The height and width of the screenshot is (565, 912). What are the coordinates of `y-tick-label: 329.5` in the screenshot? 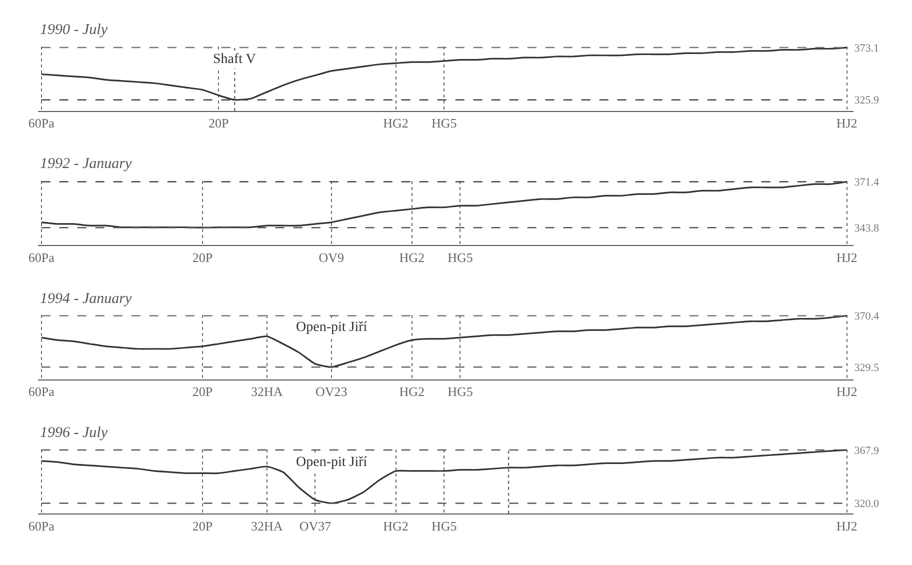 It's located at (867, 368).